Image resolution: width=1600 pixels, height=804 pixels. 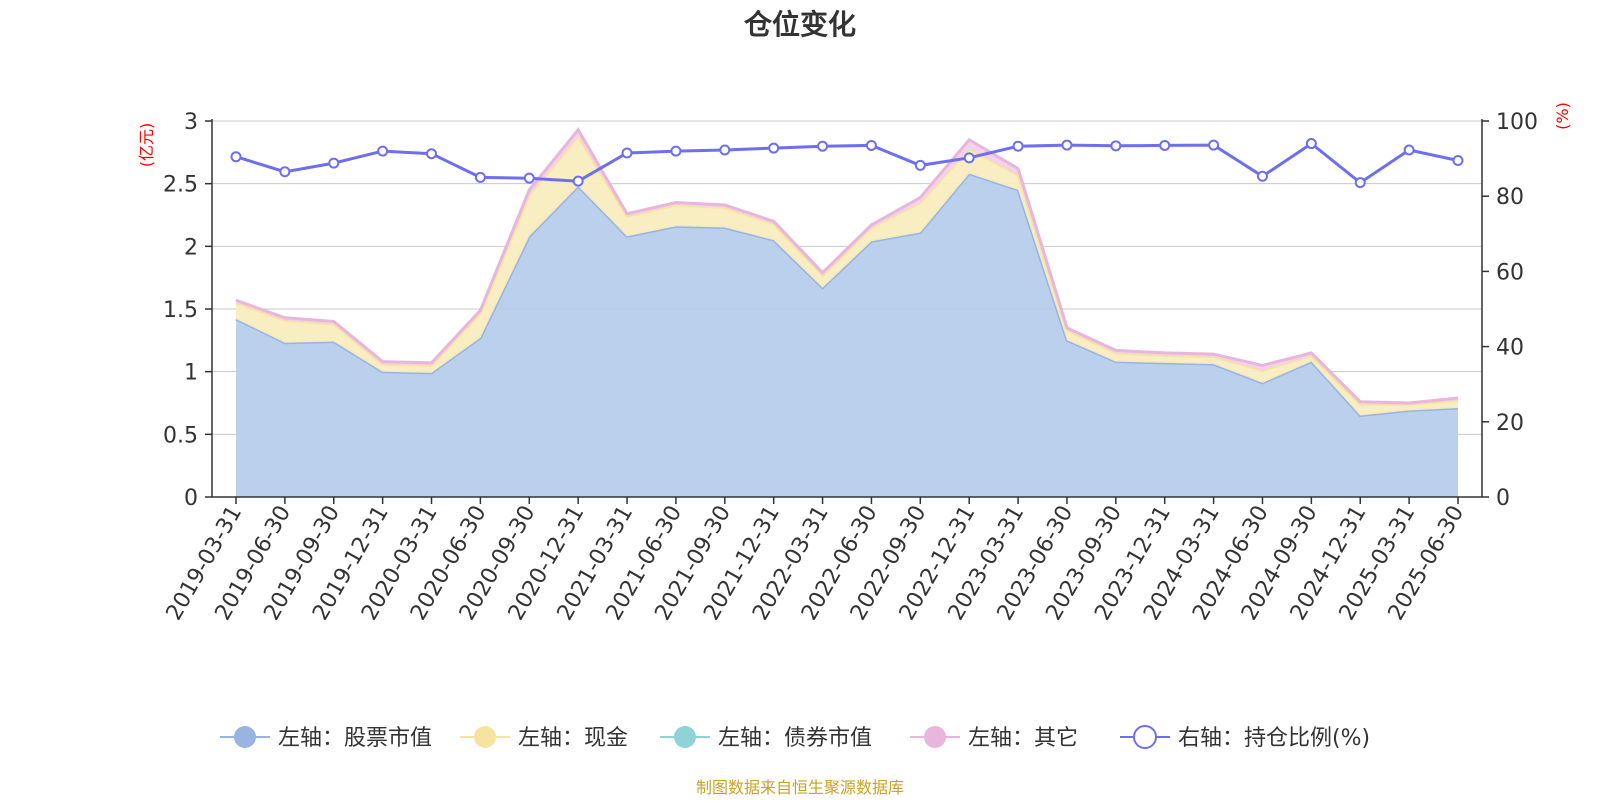 I want to click on left-tick-label: 0.5, so click(x=180, y=435).